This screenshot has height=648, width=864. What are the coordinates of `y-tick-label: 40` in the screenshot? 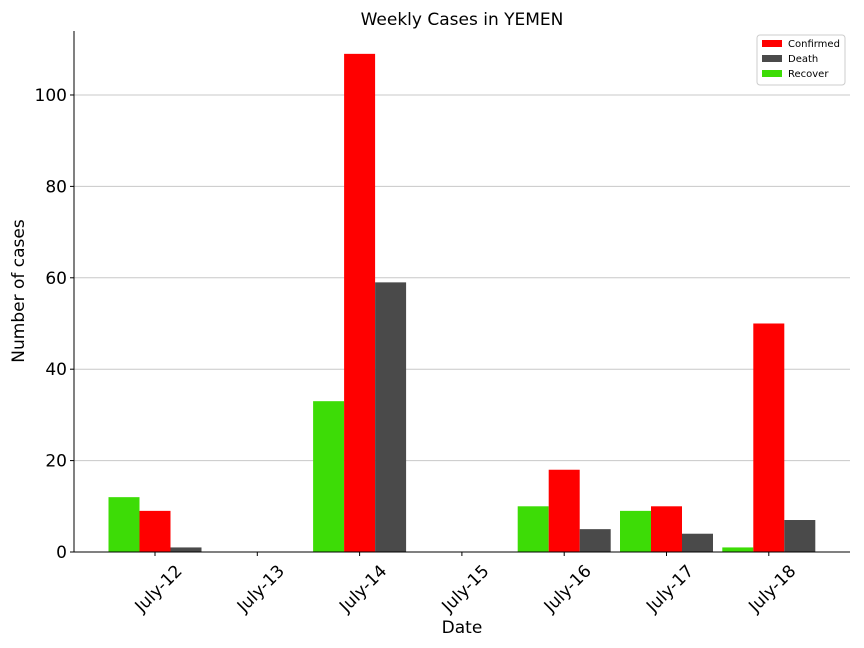 It's located at (56, 370).